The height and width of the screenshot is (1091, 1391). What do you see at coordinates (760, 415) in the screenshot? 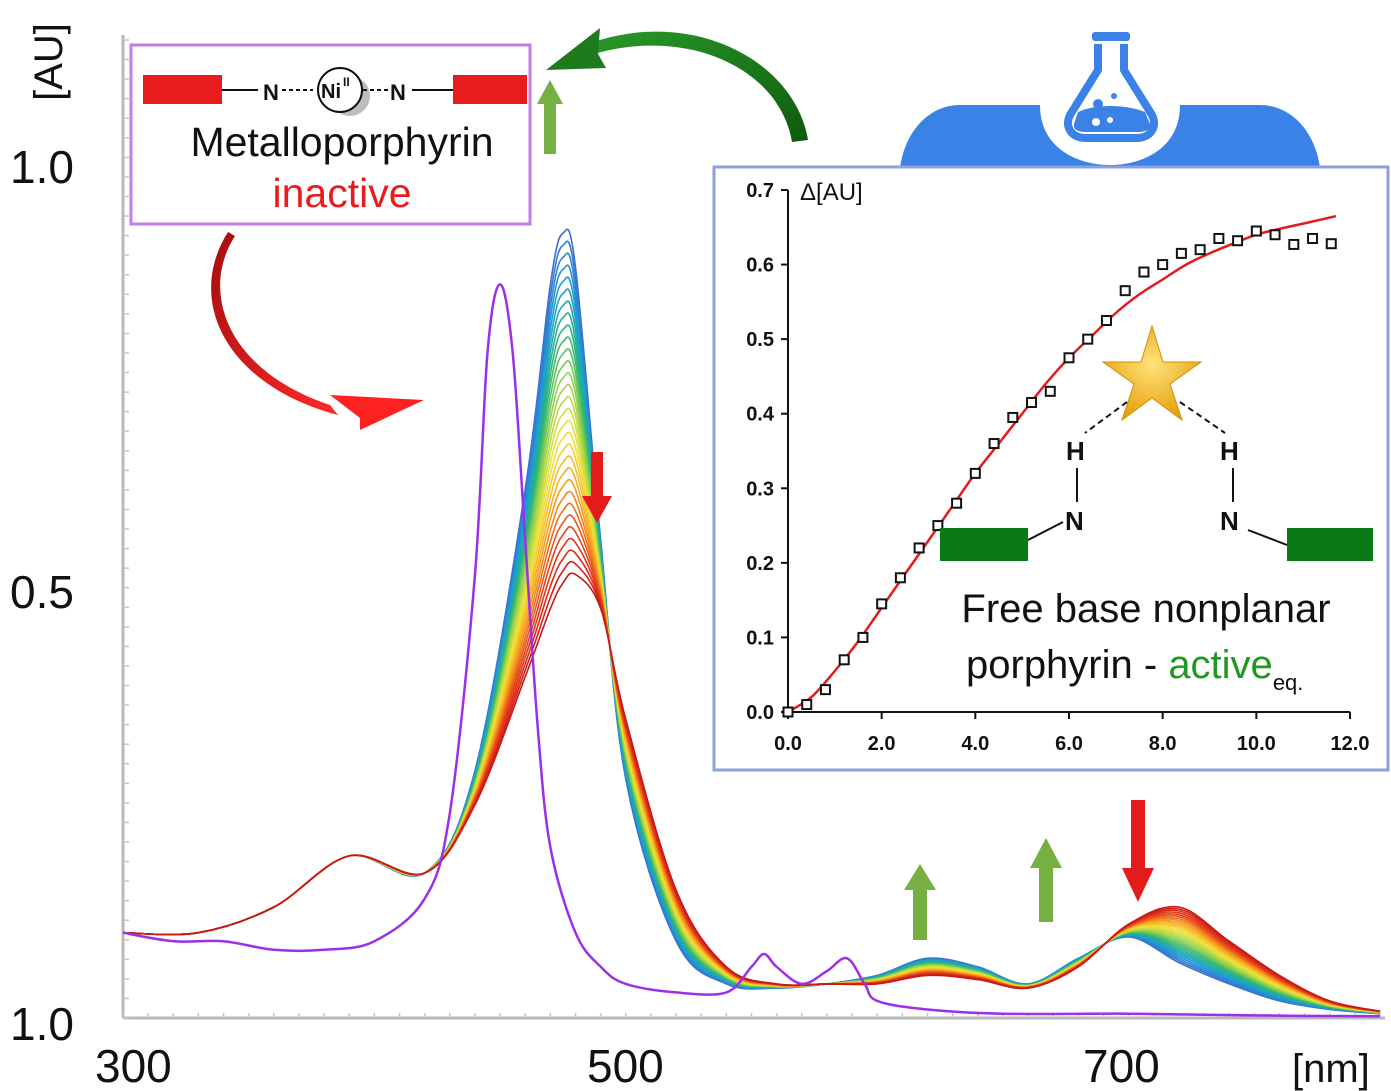
I see `inset-y-tick-label: 0.4` at bounding box center [760, 415].